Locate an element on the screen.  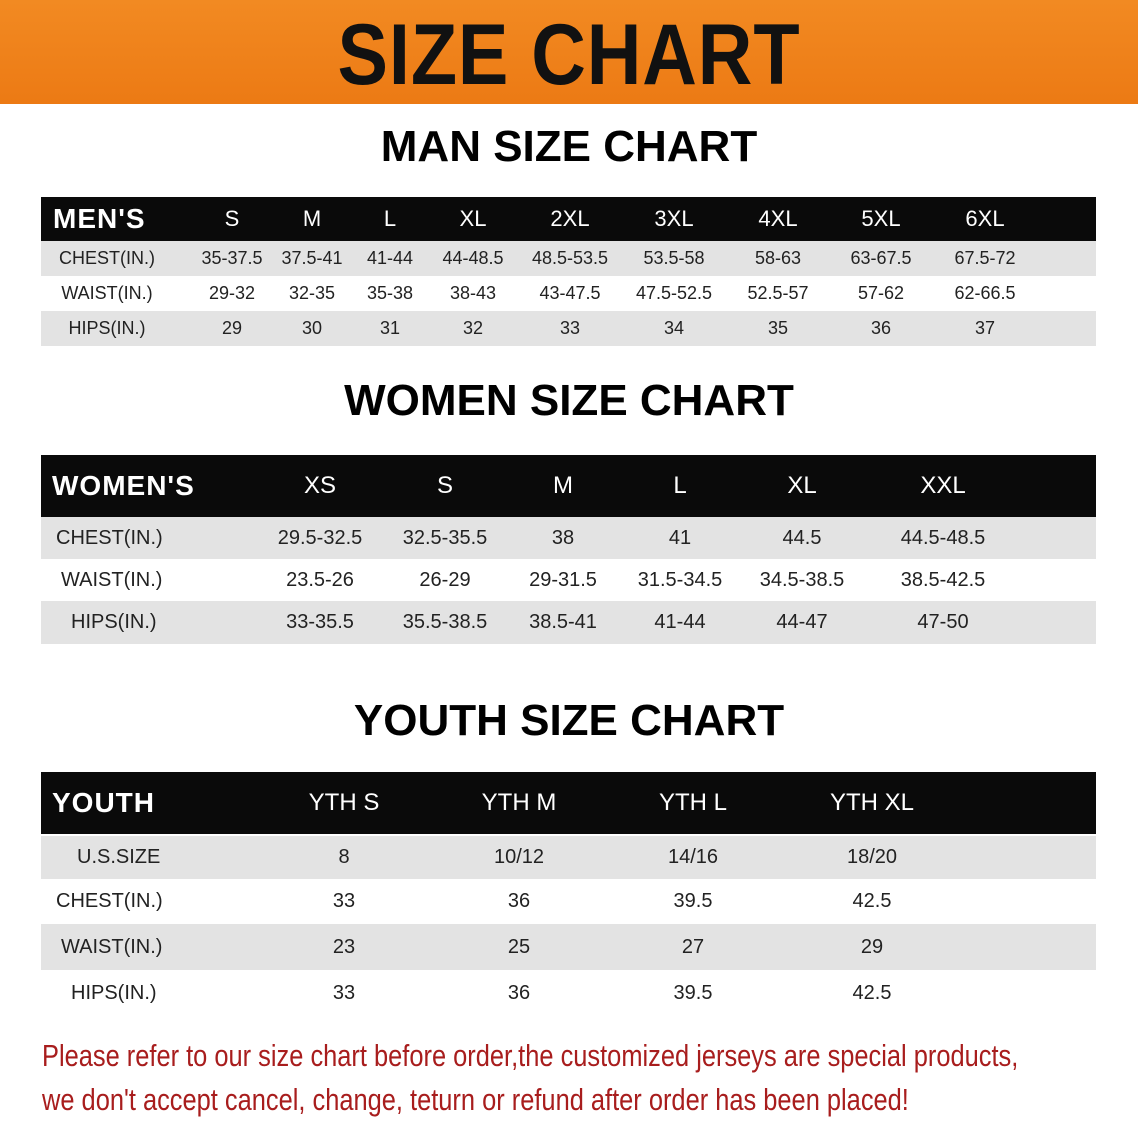
size-value: 18/20 is located at coordinates (872, 857).